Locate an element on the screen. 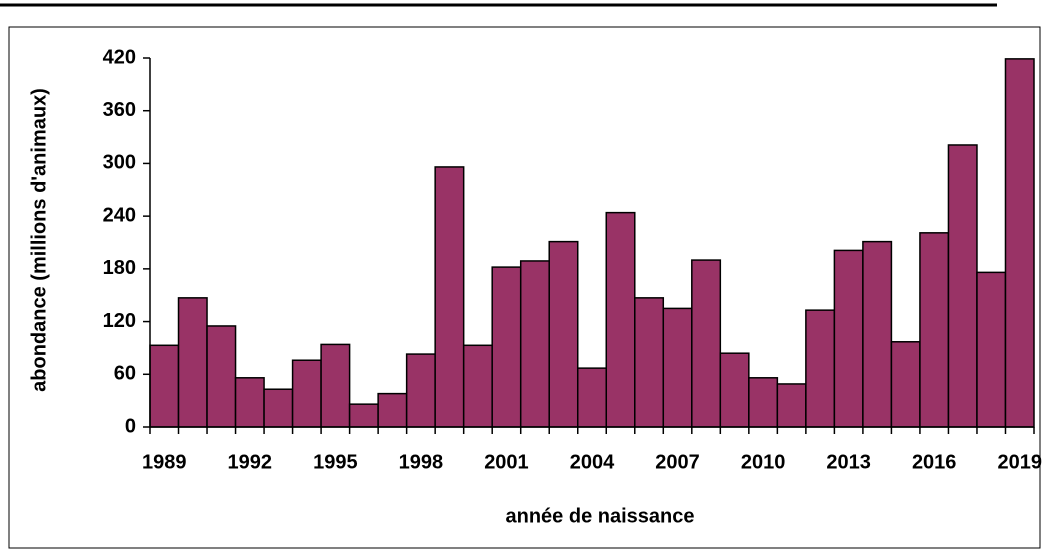  x-tick-label: 2004 is located at coordinates (592, 462).